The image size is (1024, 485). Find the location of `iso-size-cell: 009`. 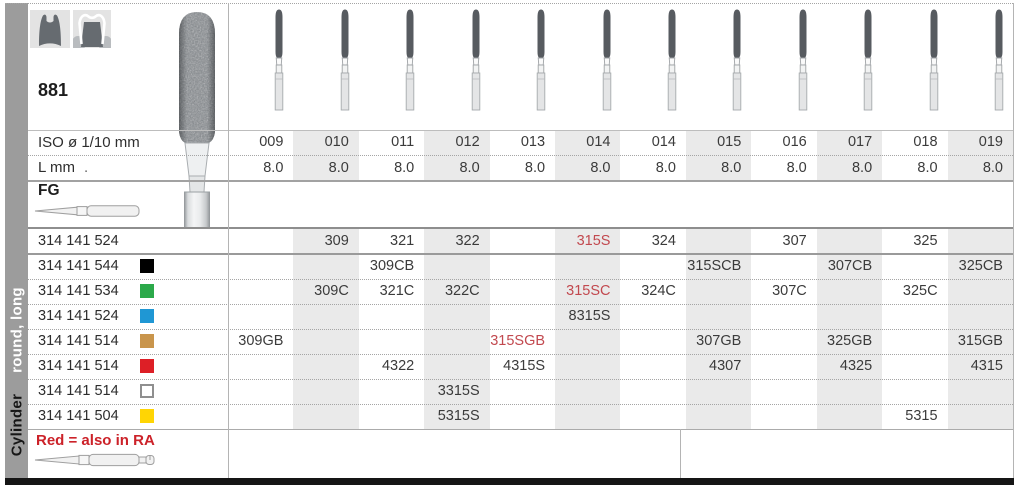

iso-size-cell: 009 is located at coordinates (271, 142).